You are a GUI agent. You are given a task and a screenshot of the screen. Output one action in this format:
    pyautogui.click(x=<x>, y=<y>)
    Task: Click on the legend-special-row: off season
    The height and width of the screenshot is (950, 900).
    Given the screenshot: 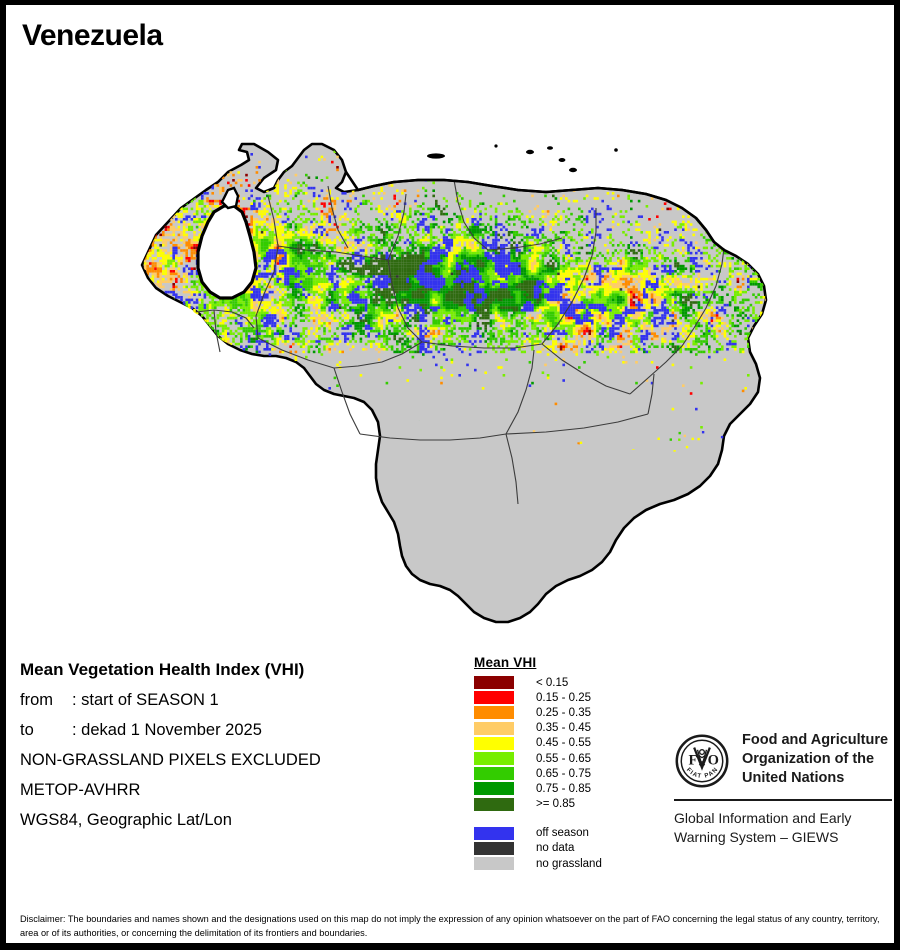 What is the action you would take?
    pyautogui.click(x=559, y=833)
    